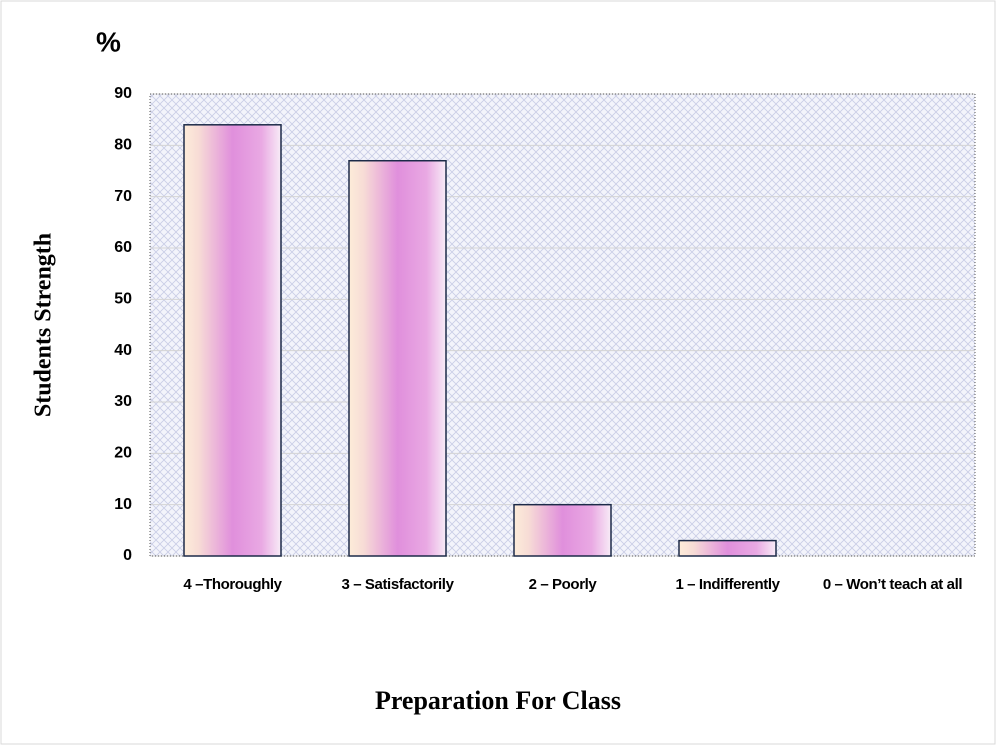  I want to click on y-tick-label: 90, so click(123, 93).